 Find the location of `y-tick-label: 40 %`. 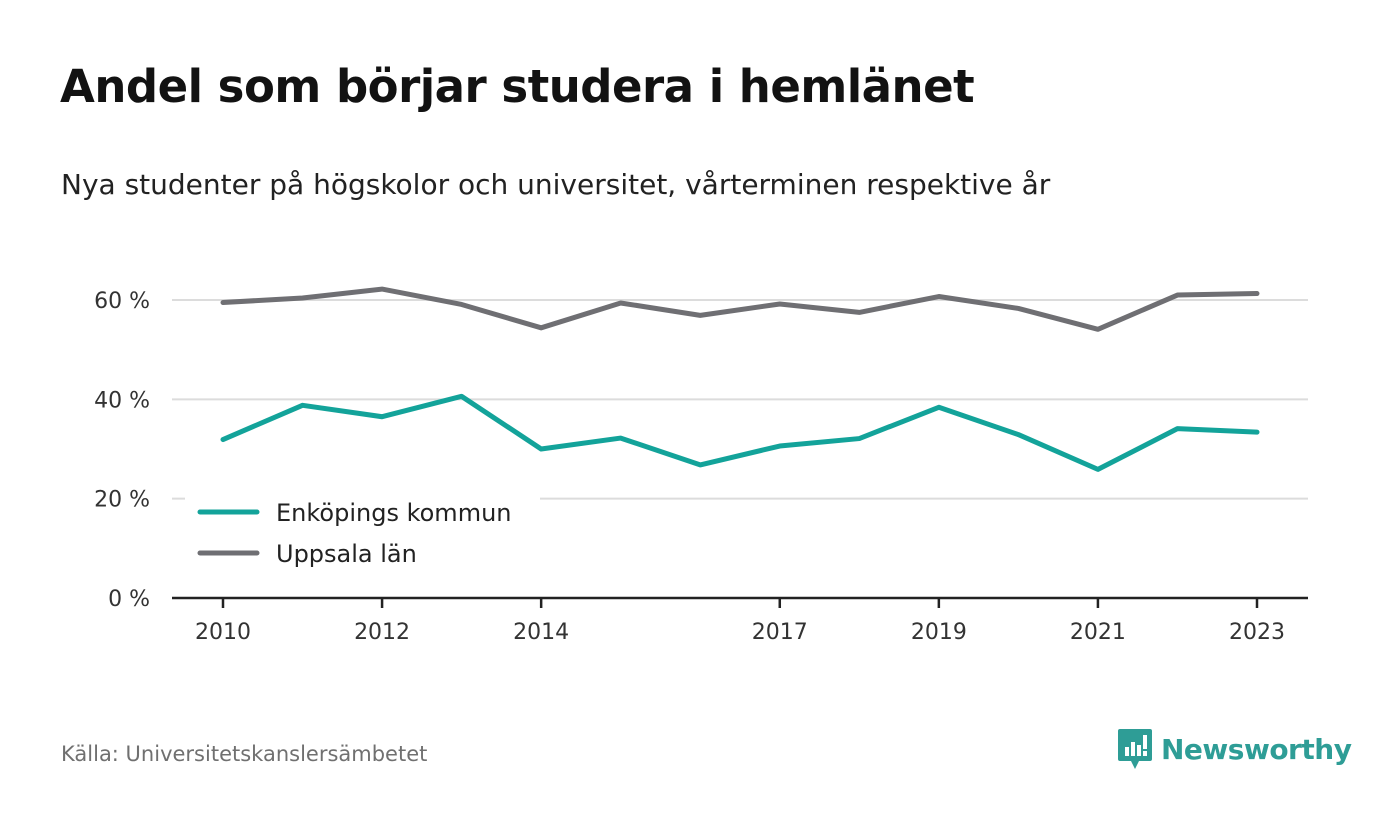

y-tick-label: 40 % is located at coordinates (122, 400).